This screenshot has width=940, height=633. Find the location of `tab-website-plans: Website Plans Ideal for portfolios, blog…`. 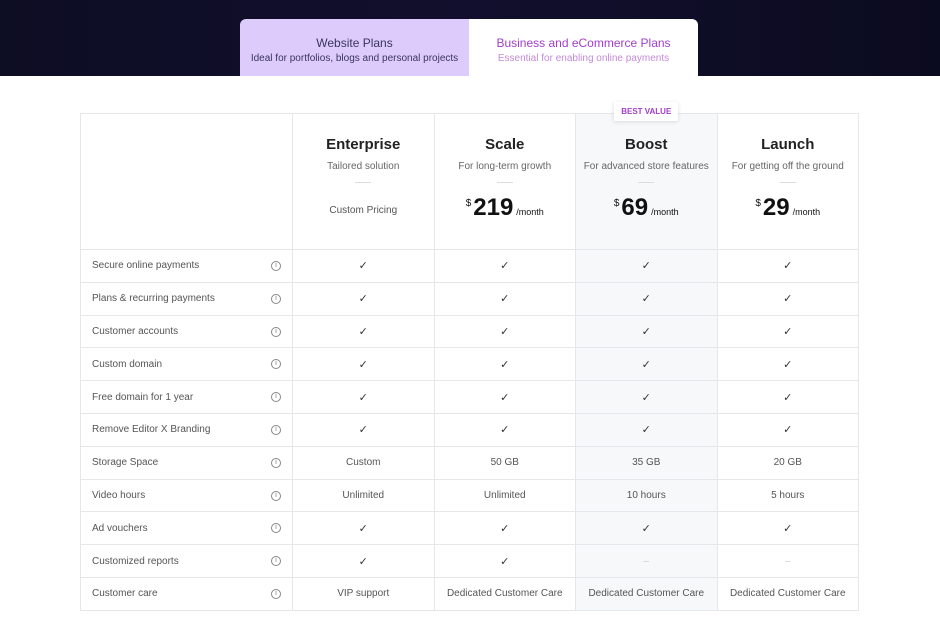

tab-website-plans: Website Plans Ideal for portfolios, blog… is located at coordinates (354, 47).